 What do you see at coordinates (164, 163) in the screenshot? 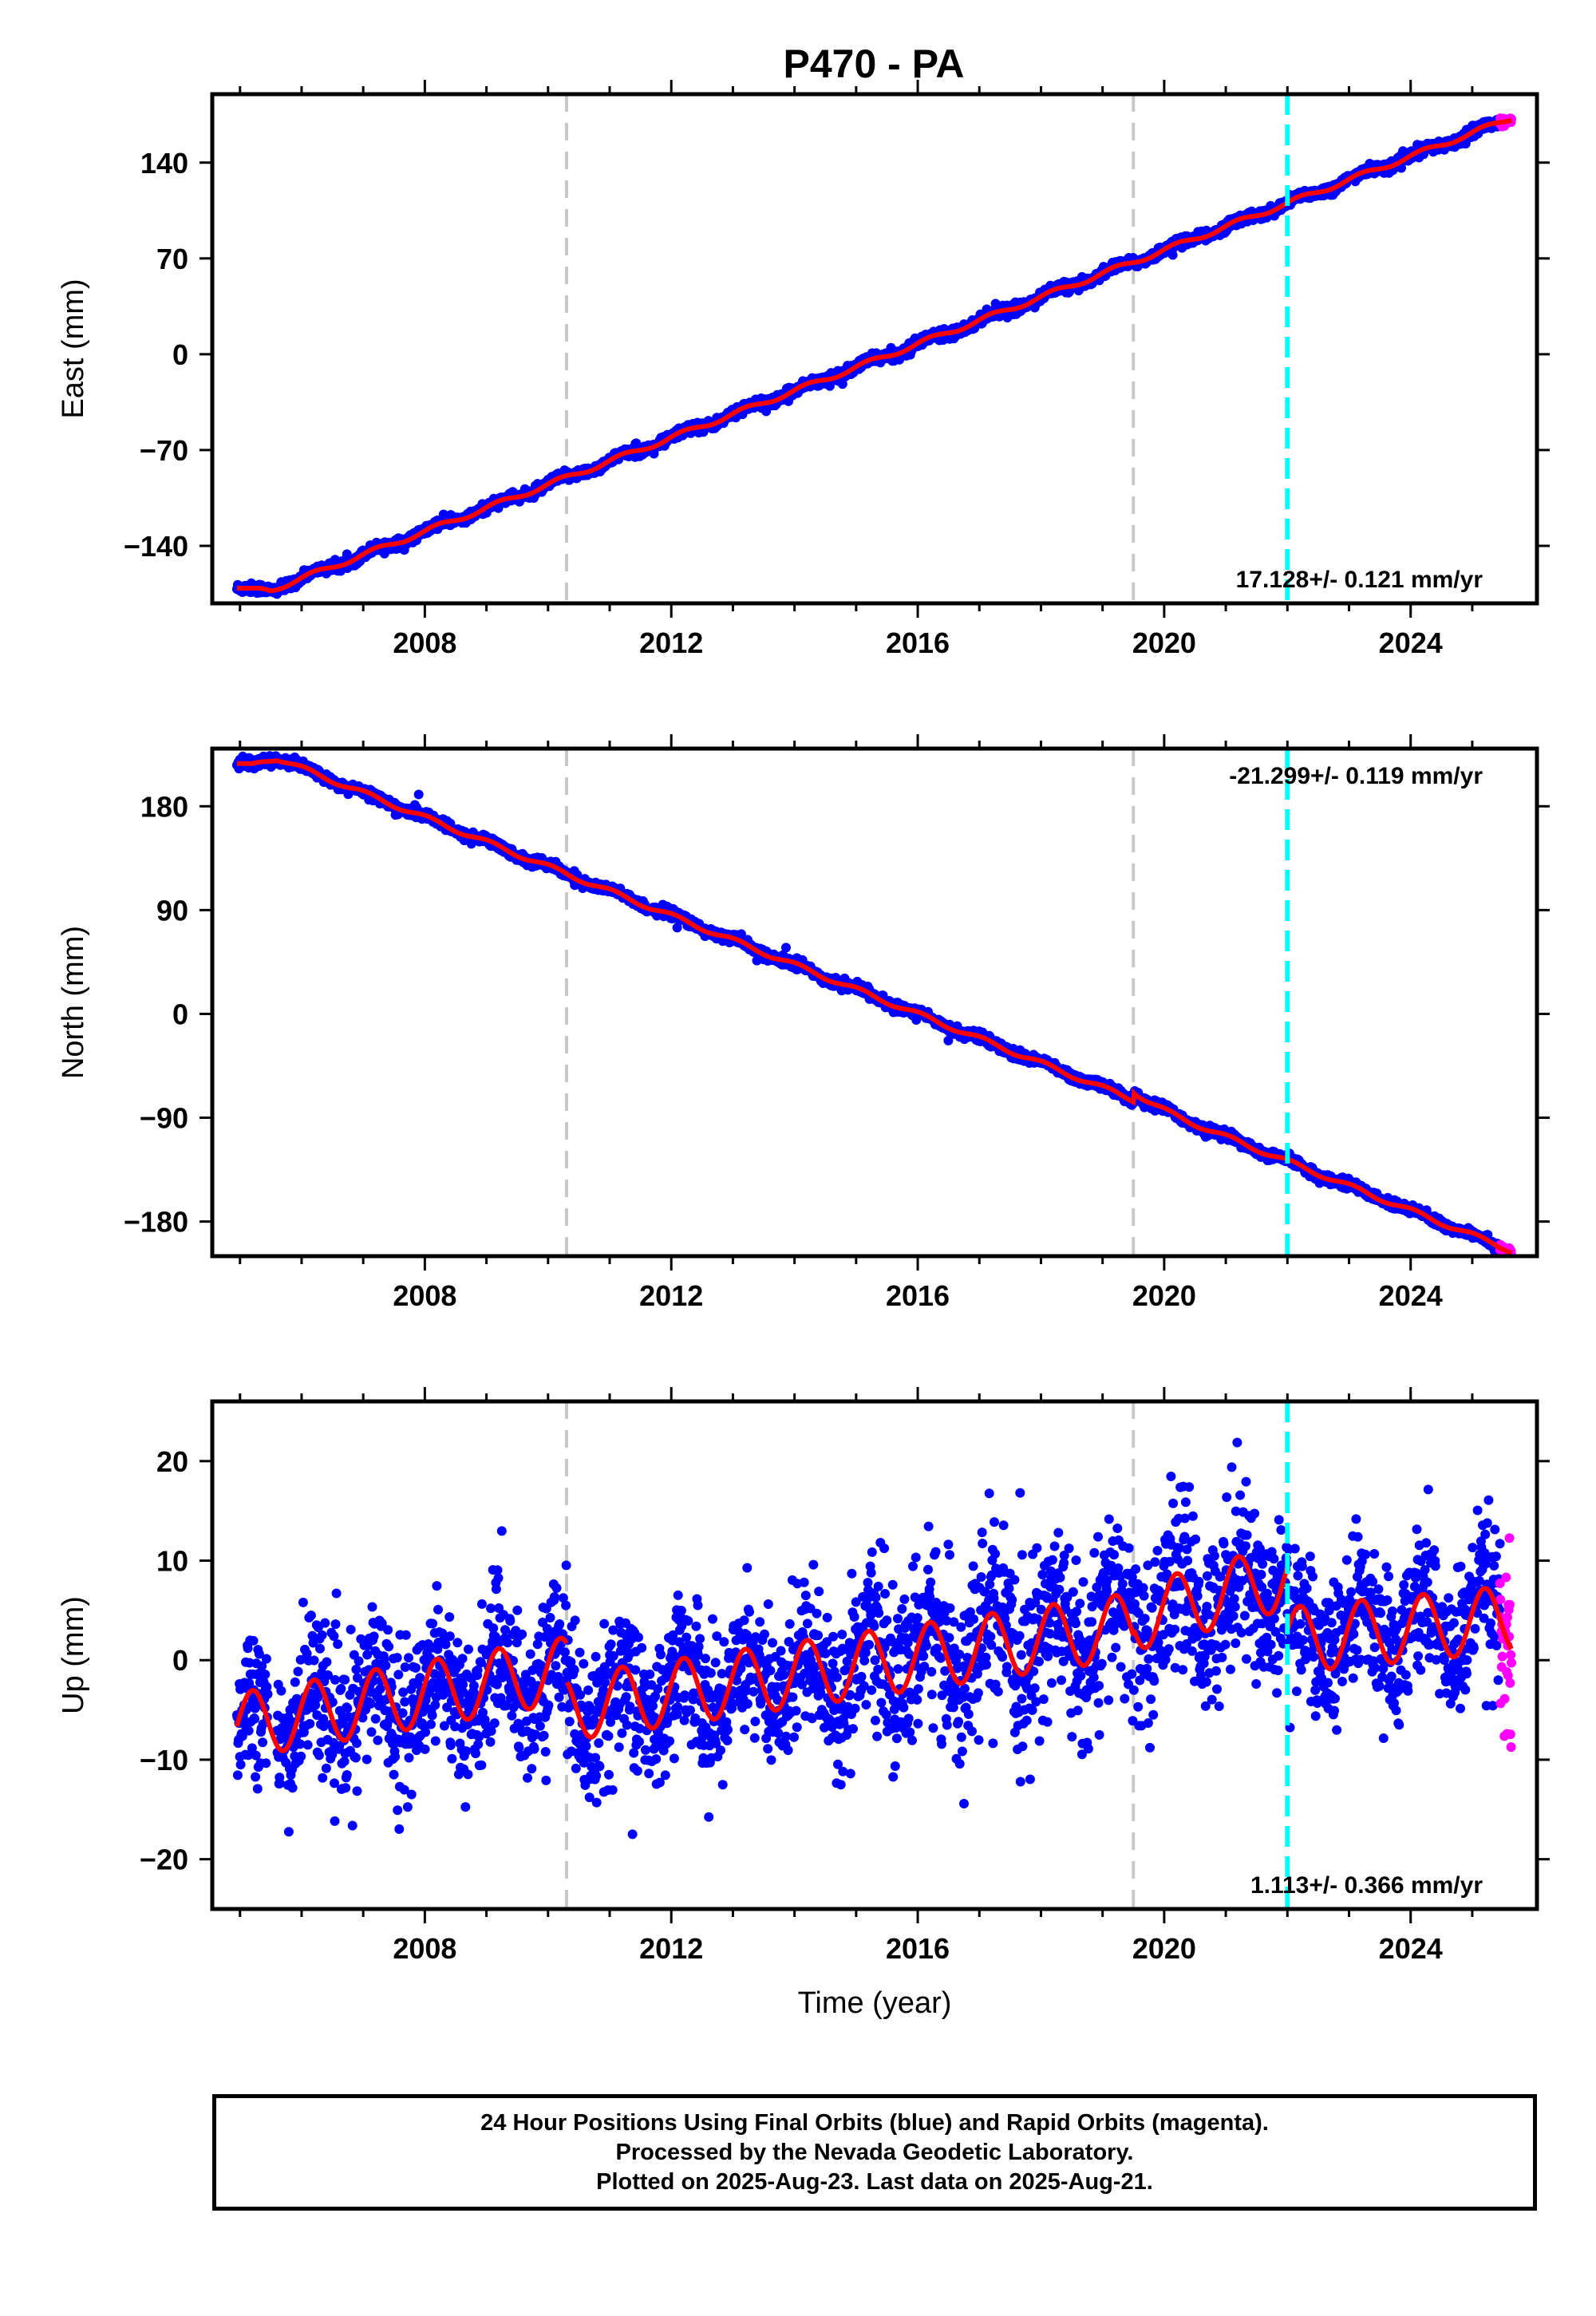
I see `y-tick-label: 140` at bounding box center [164, 163].